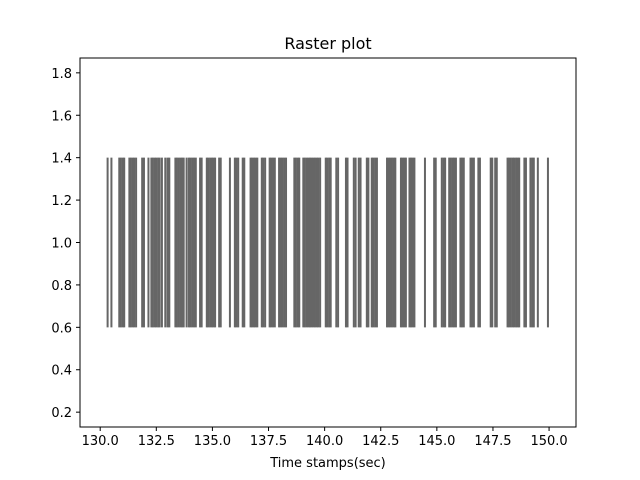 This screenshot has width=640, height=480. Describe the element at coordinates (492, 441) in the screenshot. I see `x-tick-label: 147.5` at that location.